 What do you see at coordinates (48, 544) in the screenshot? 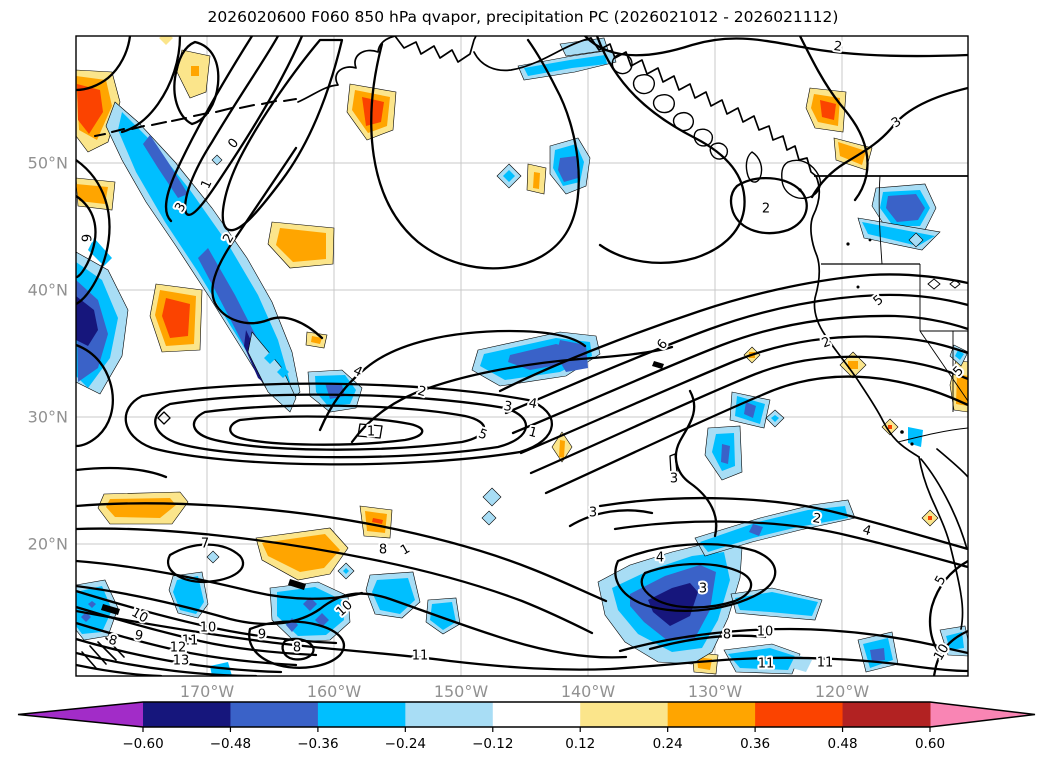
I see `y-tick-label: 20°N` at bounding box center [48, 544].